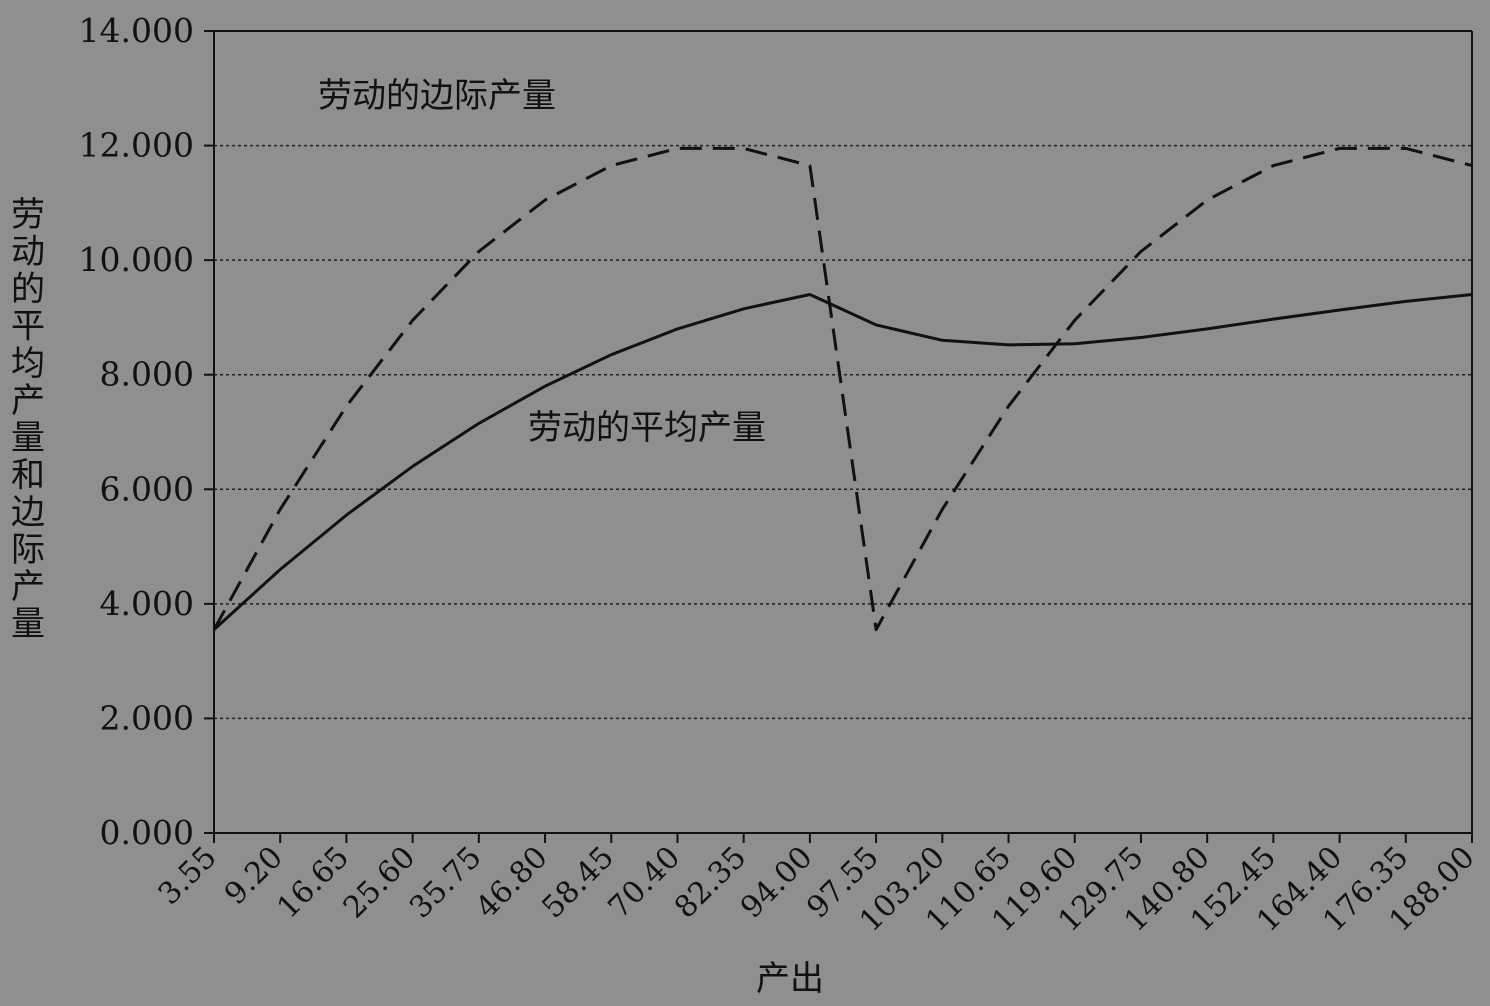 The image size is (1490, 1006). I want to click on y-axis-title-char: 动, so click(28, 252).